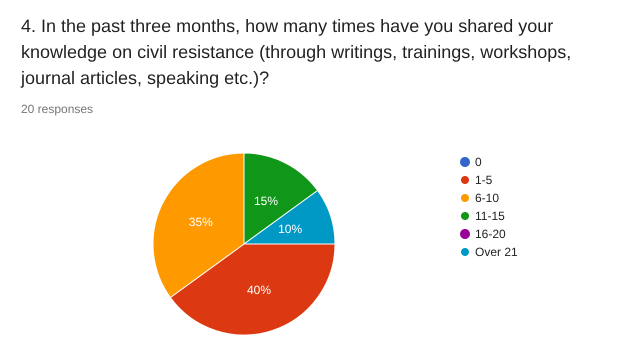  What do you see at coordinates (496, 252) in the screenshot?
I see `legend-label: Over 21` at bounding box center [496, 252].